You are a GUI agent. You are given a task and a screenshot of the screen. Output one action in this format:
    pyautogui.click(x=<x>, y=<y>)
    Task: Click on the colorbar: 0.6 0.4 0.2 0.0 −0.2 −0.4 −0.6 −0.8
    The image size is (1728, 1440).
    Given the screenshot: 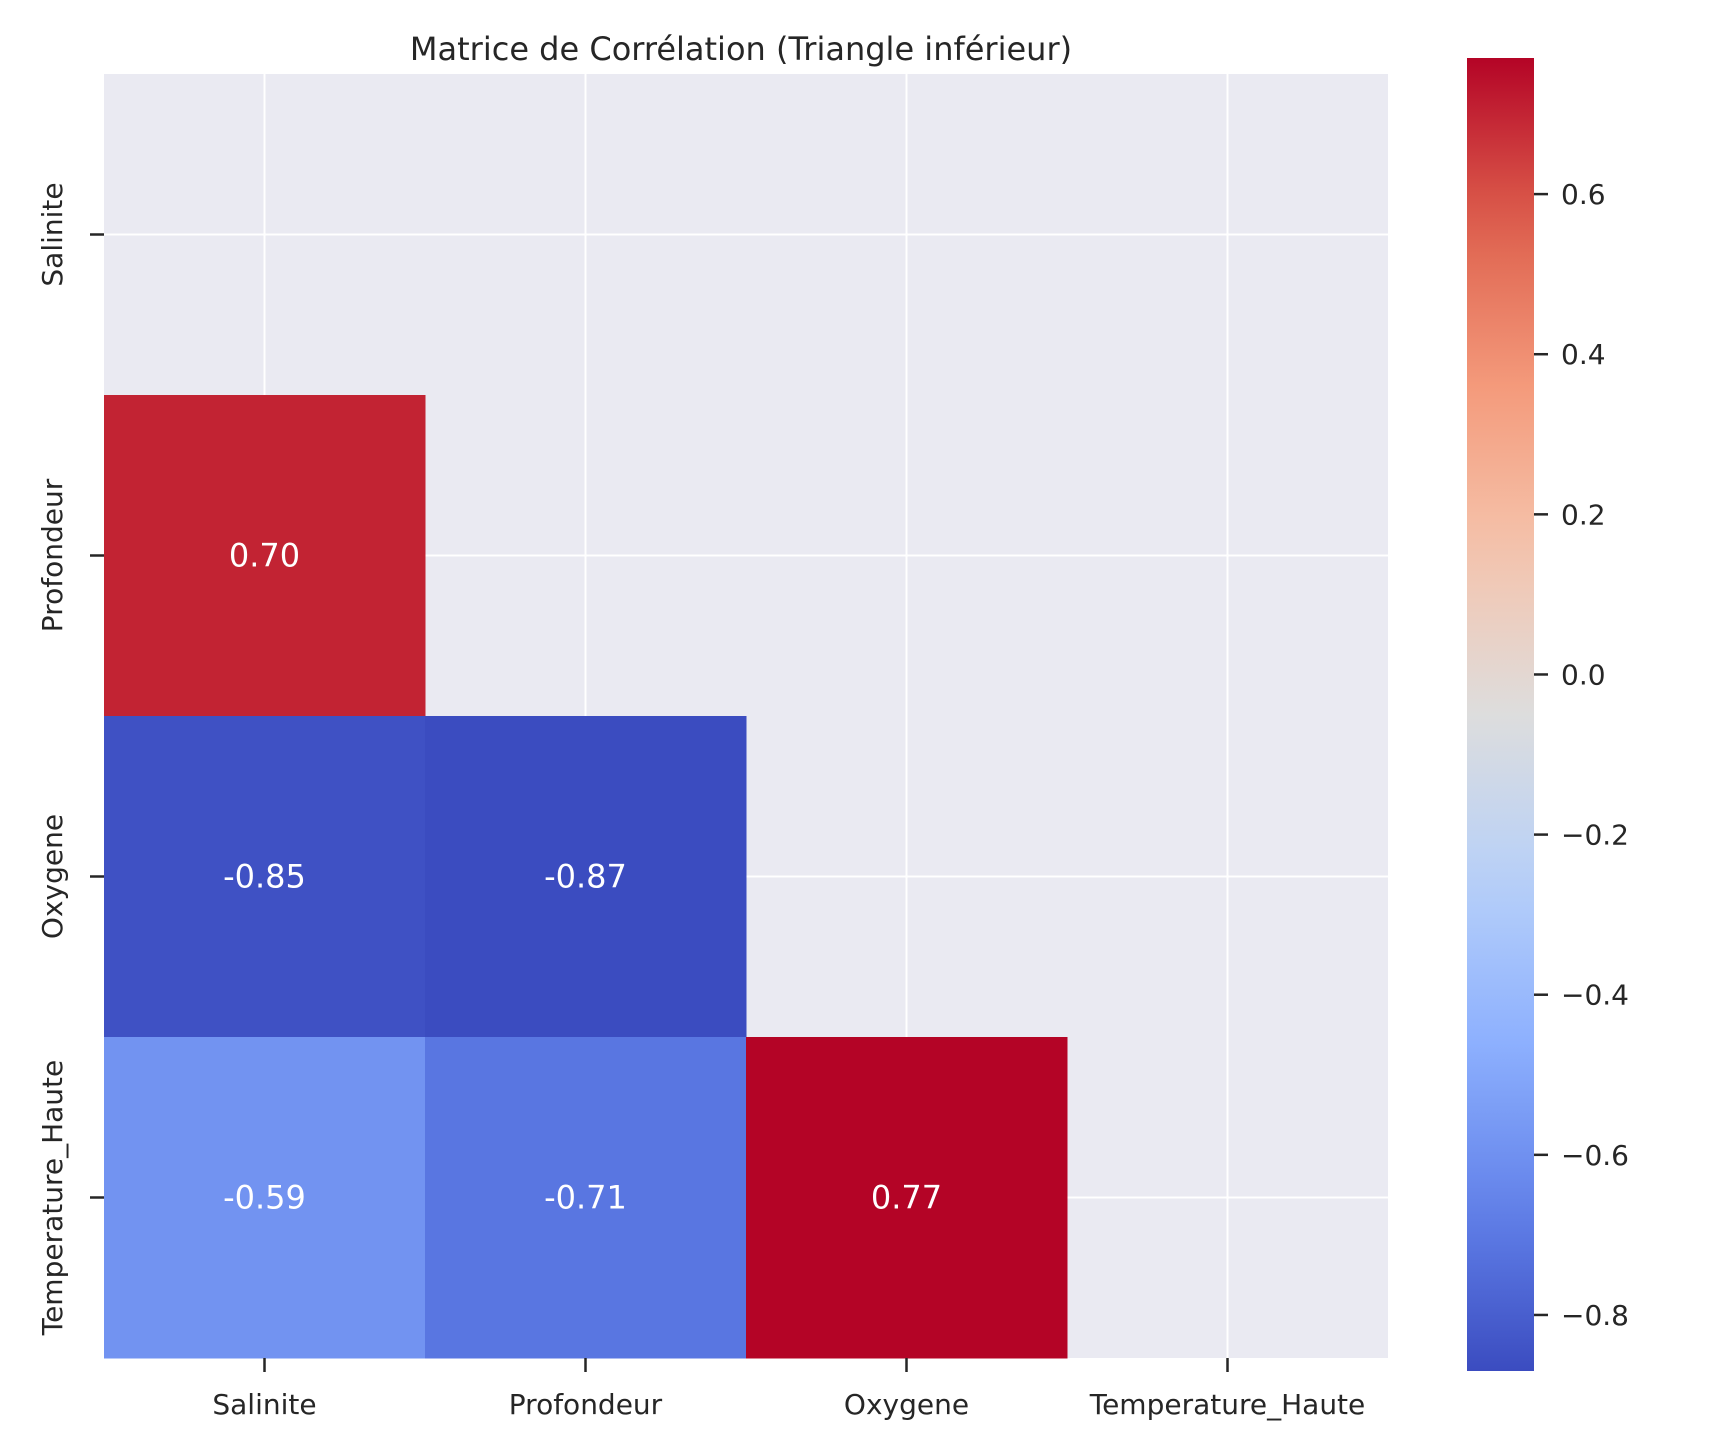 What is the action you would take?
    pyautogui.click(x=1548, y=714)
    